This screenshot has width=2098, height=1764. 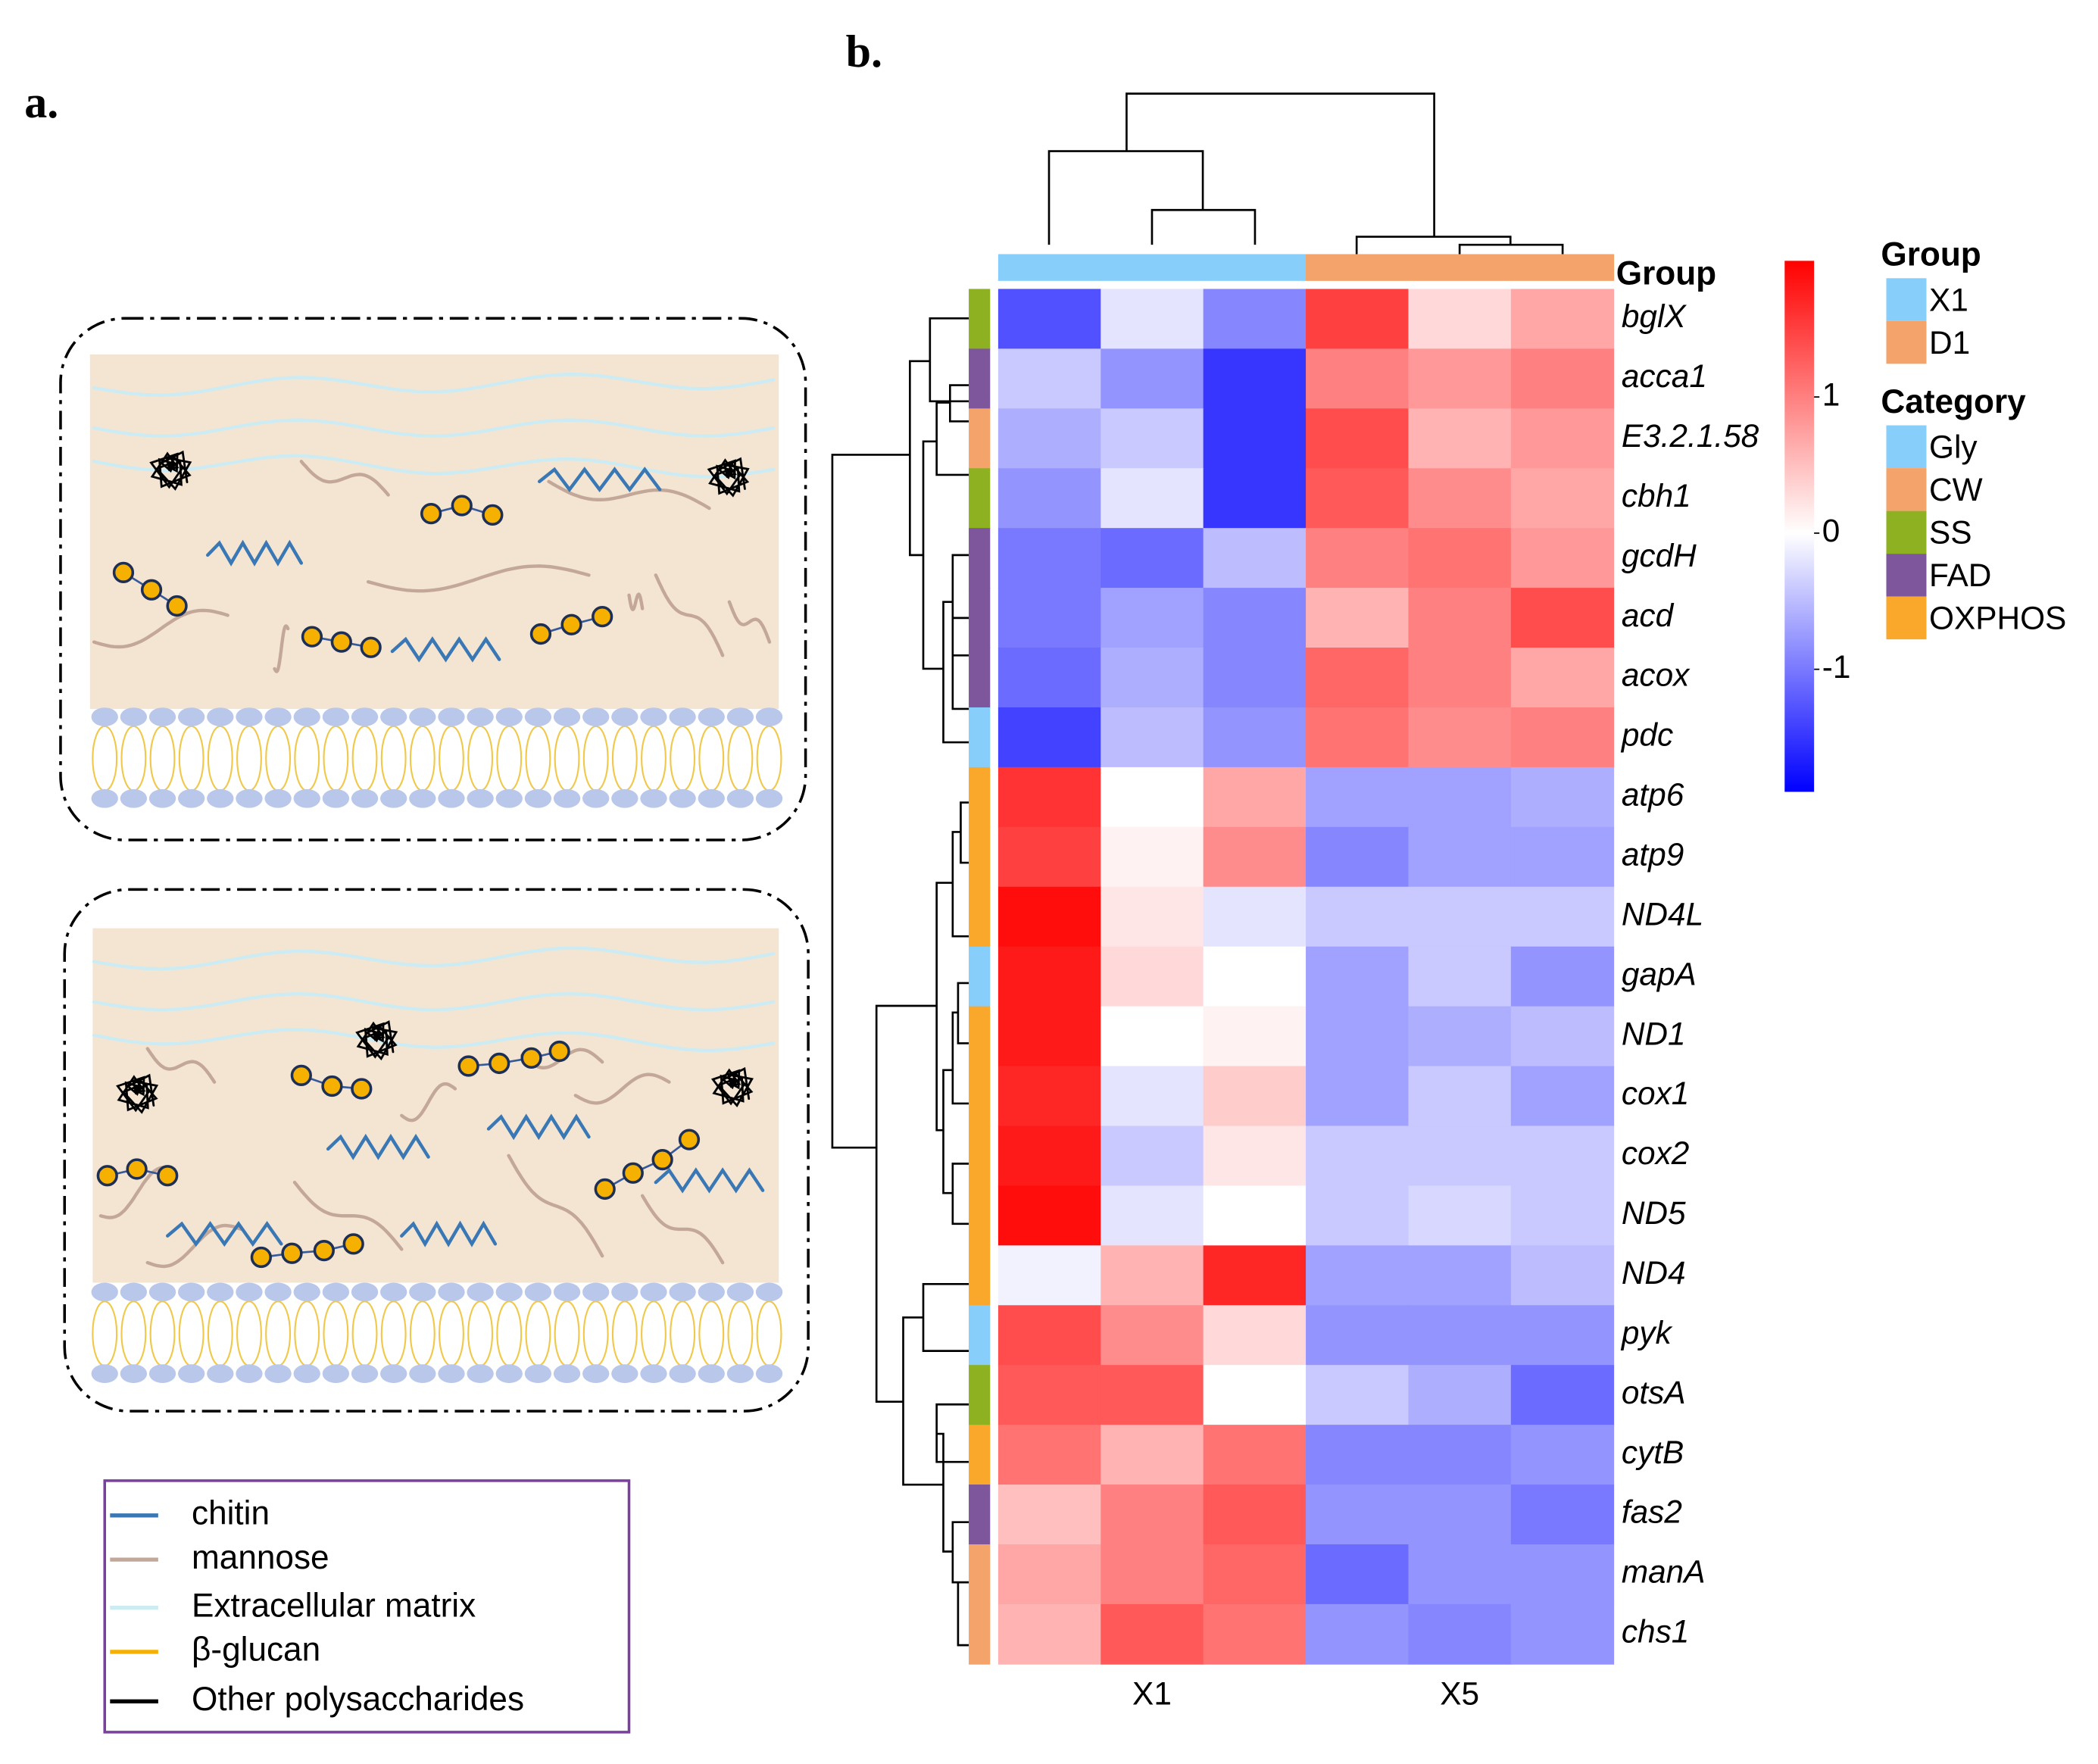 What do you see at coordinates (1954, 447) in the screenshot?
I see `legend-label: Gly` at bounding box center [1954, 447].